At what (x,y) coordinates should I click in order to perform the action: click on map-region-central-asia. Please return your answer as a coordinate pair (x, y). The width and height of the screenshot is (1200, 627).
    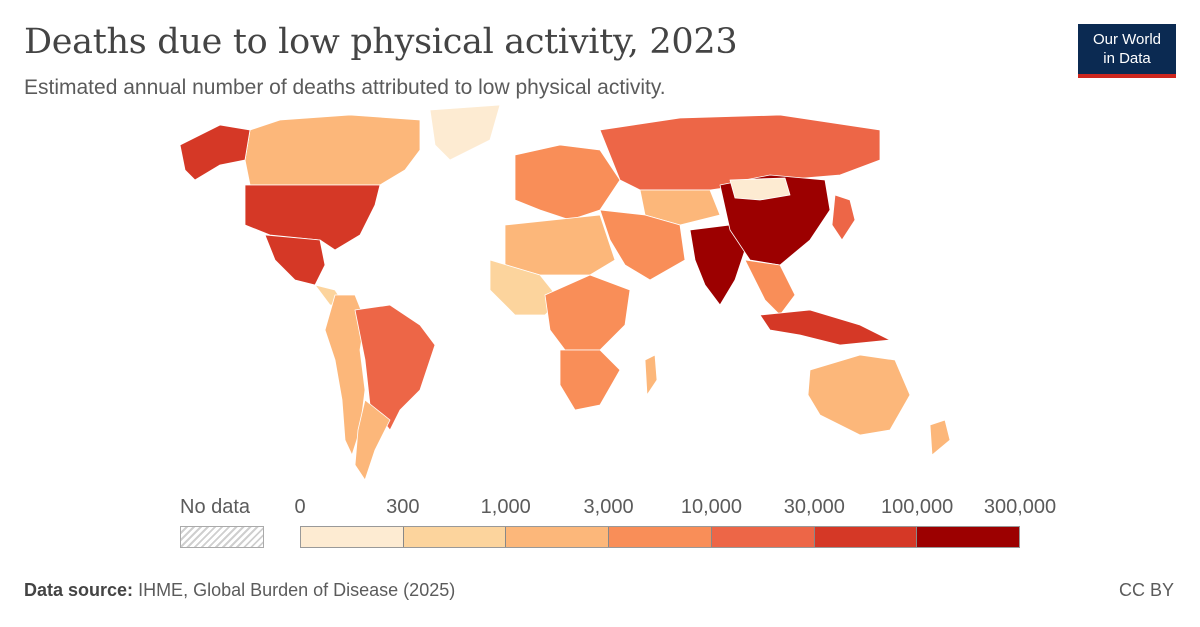
    Looking at the image, I should click on (680, 207).